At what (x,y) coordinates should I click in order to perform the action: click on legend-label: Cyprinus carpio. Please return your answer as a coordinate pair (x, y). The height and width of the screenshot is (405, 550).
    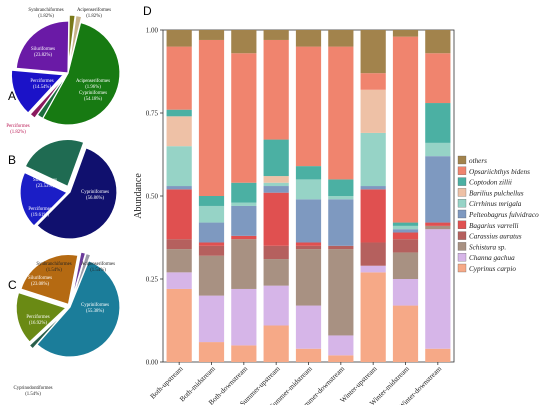
    Looking at the image, I should click on (492, 269).